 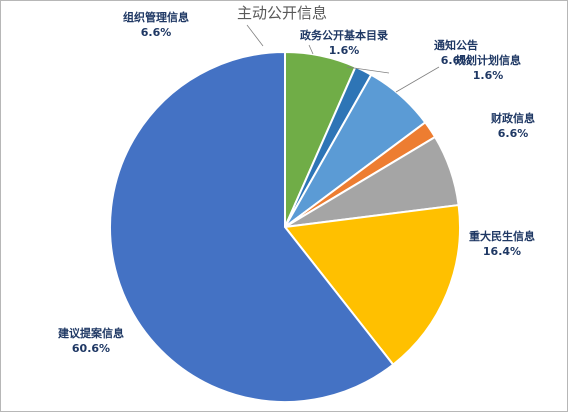 I want to click on slice-name-label: 通知公告, so click(x=456, y=45).